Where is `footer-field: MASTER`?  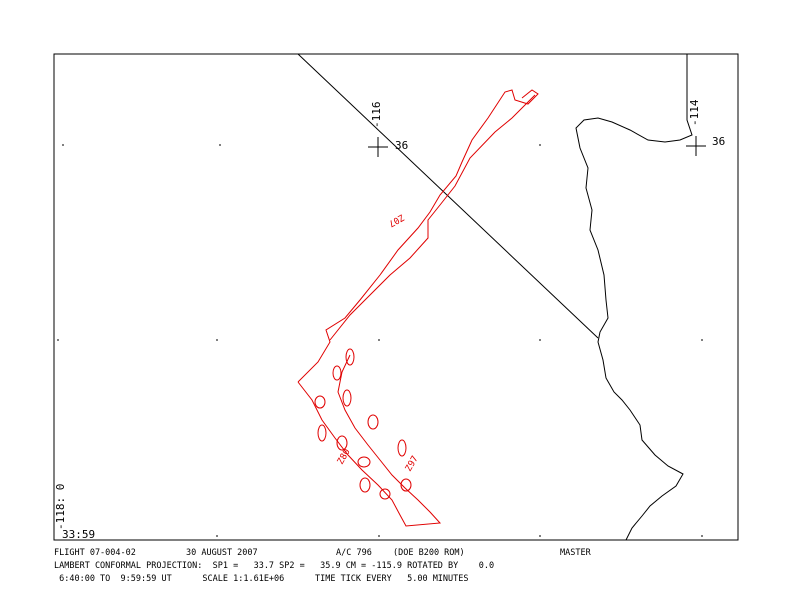
footer-field: MASTER is located at coordinates (575, 553).